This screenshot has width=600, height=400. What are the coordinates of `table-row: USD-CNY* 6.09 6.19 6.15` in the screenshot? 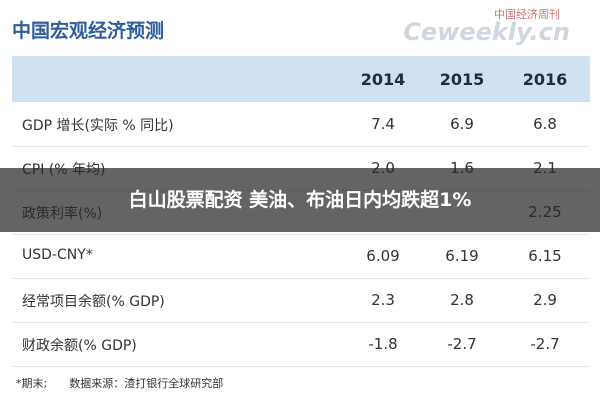 It's located at (301, 256).